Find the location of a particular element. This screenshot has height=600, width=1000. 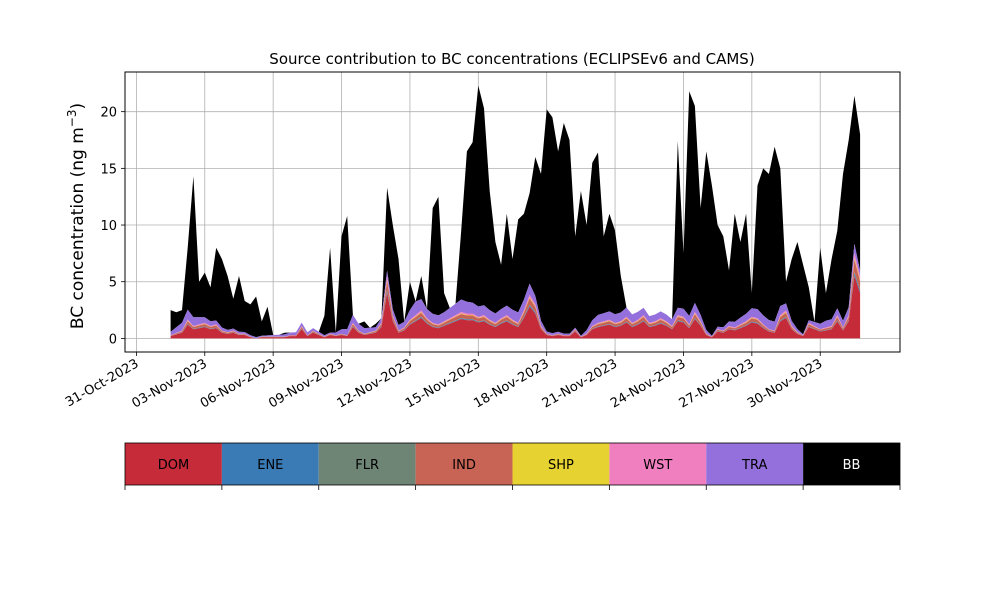

x-tick-label: 12-Nov-2023 is located at coordinates (375, 383).